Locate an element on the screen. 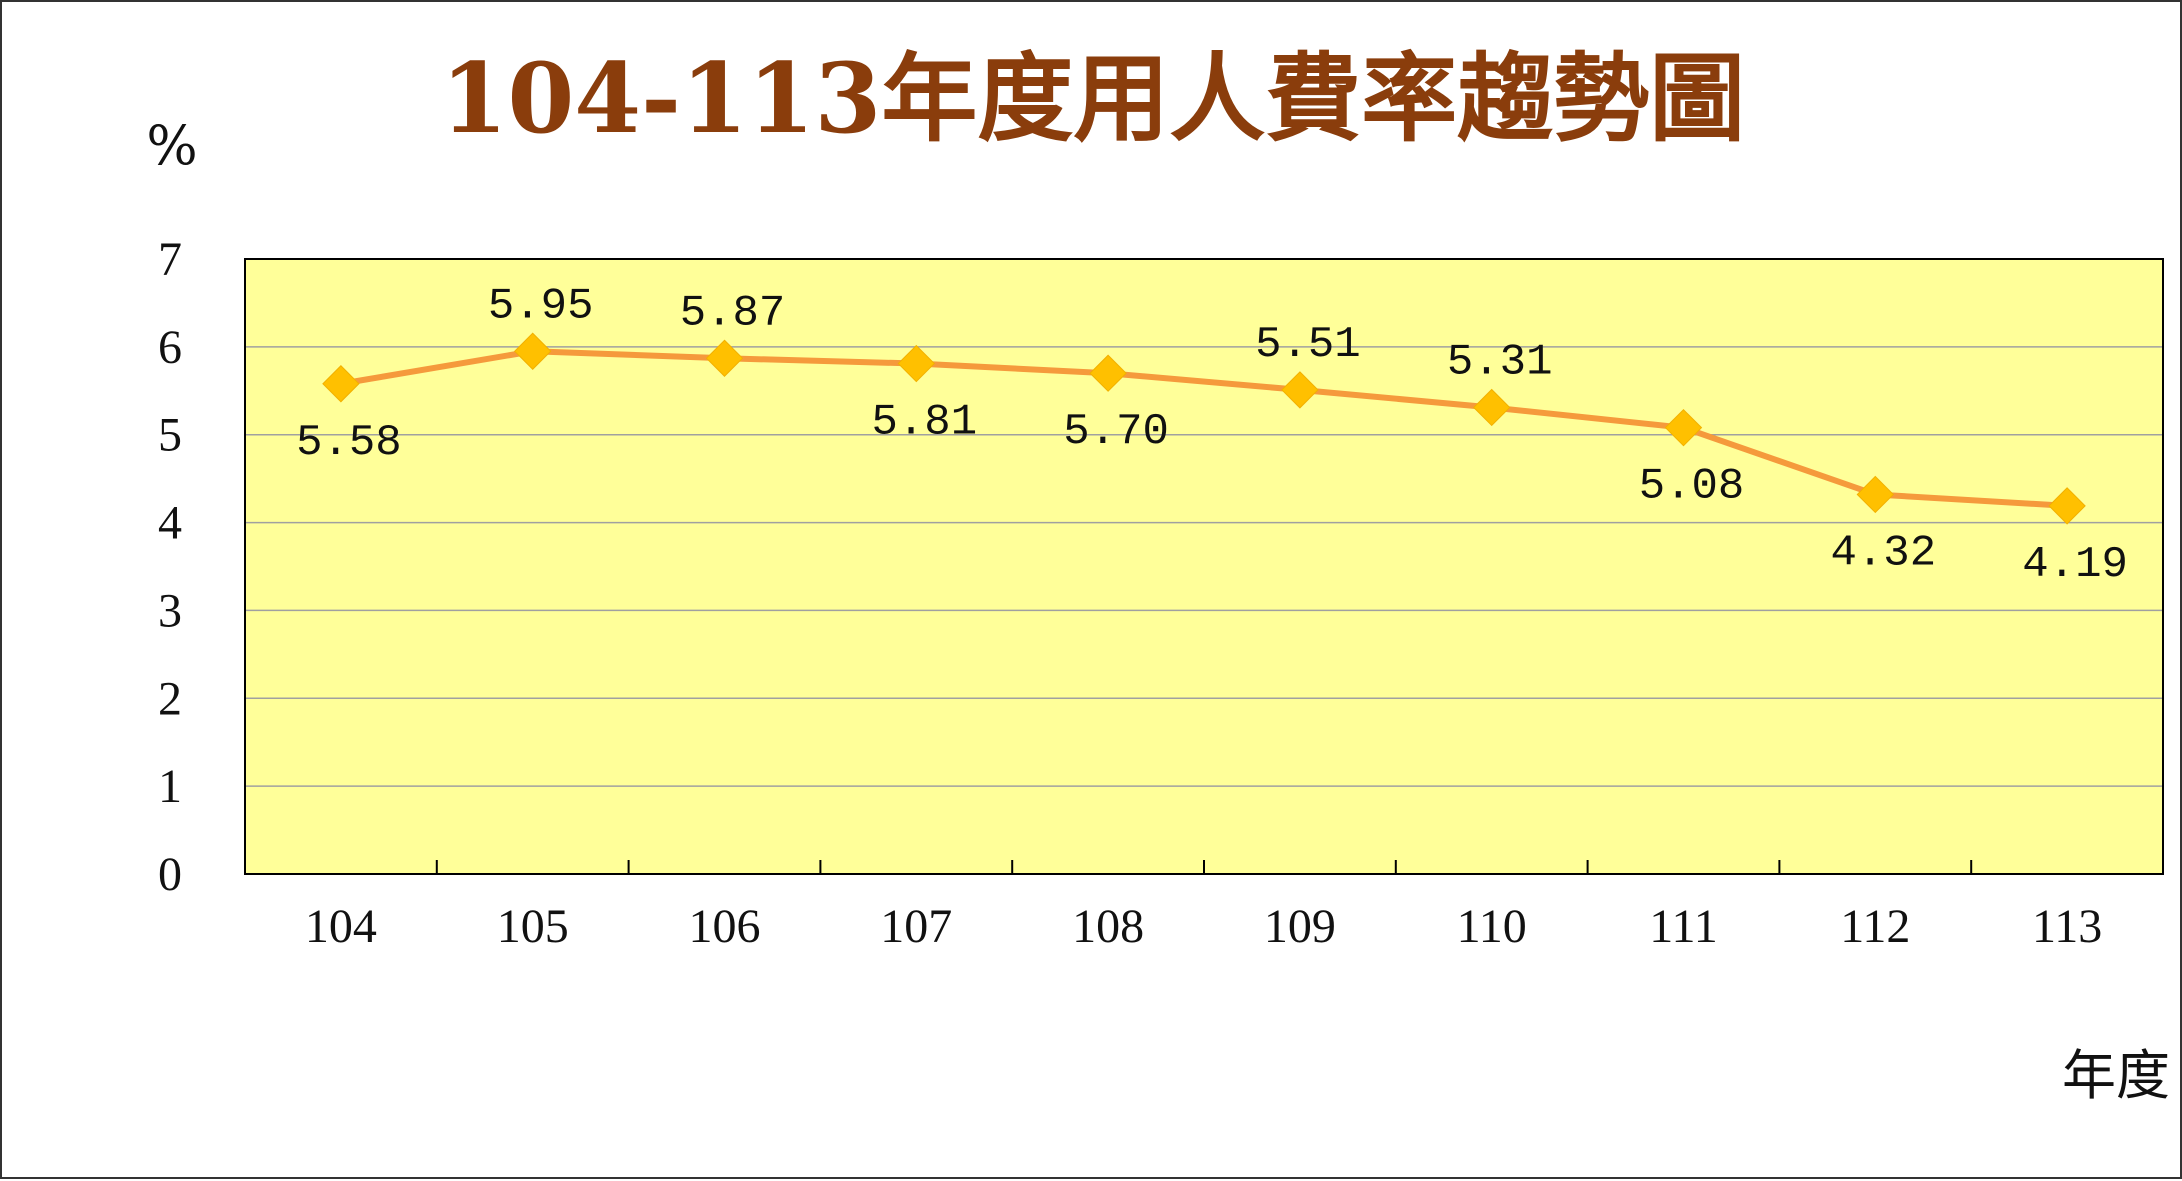 Image resolution: width=2182 pixels, height=1181 pixels. series-line-layer is located at coordinates (1204, 428).